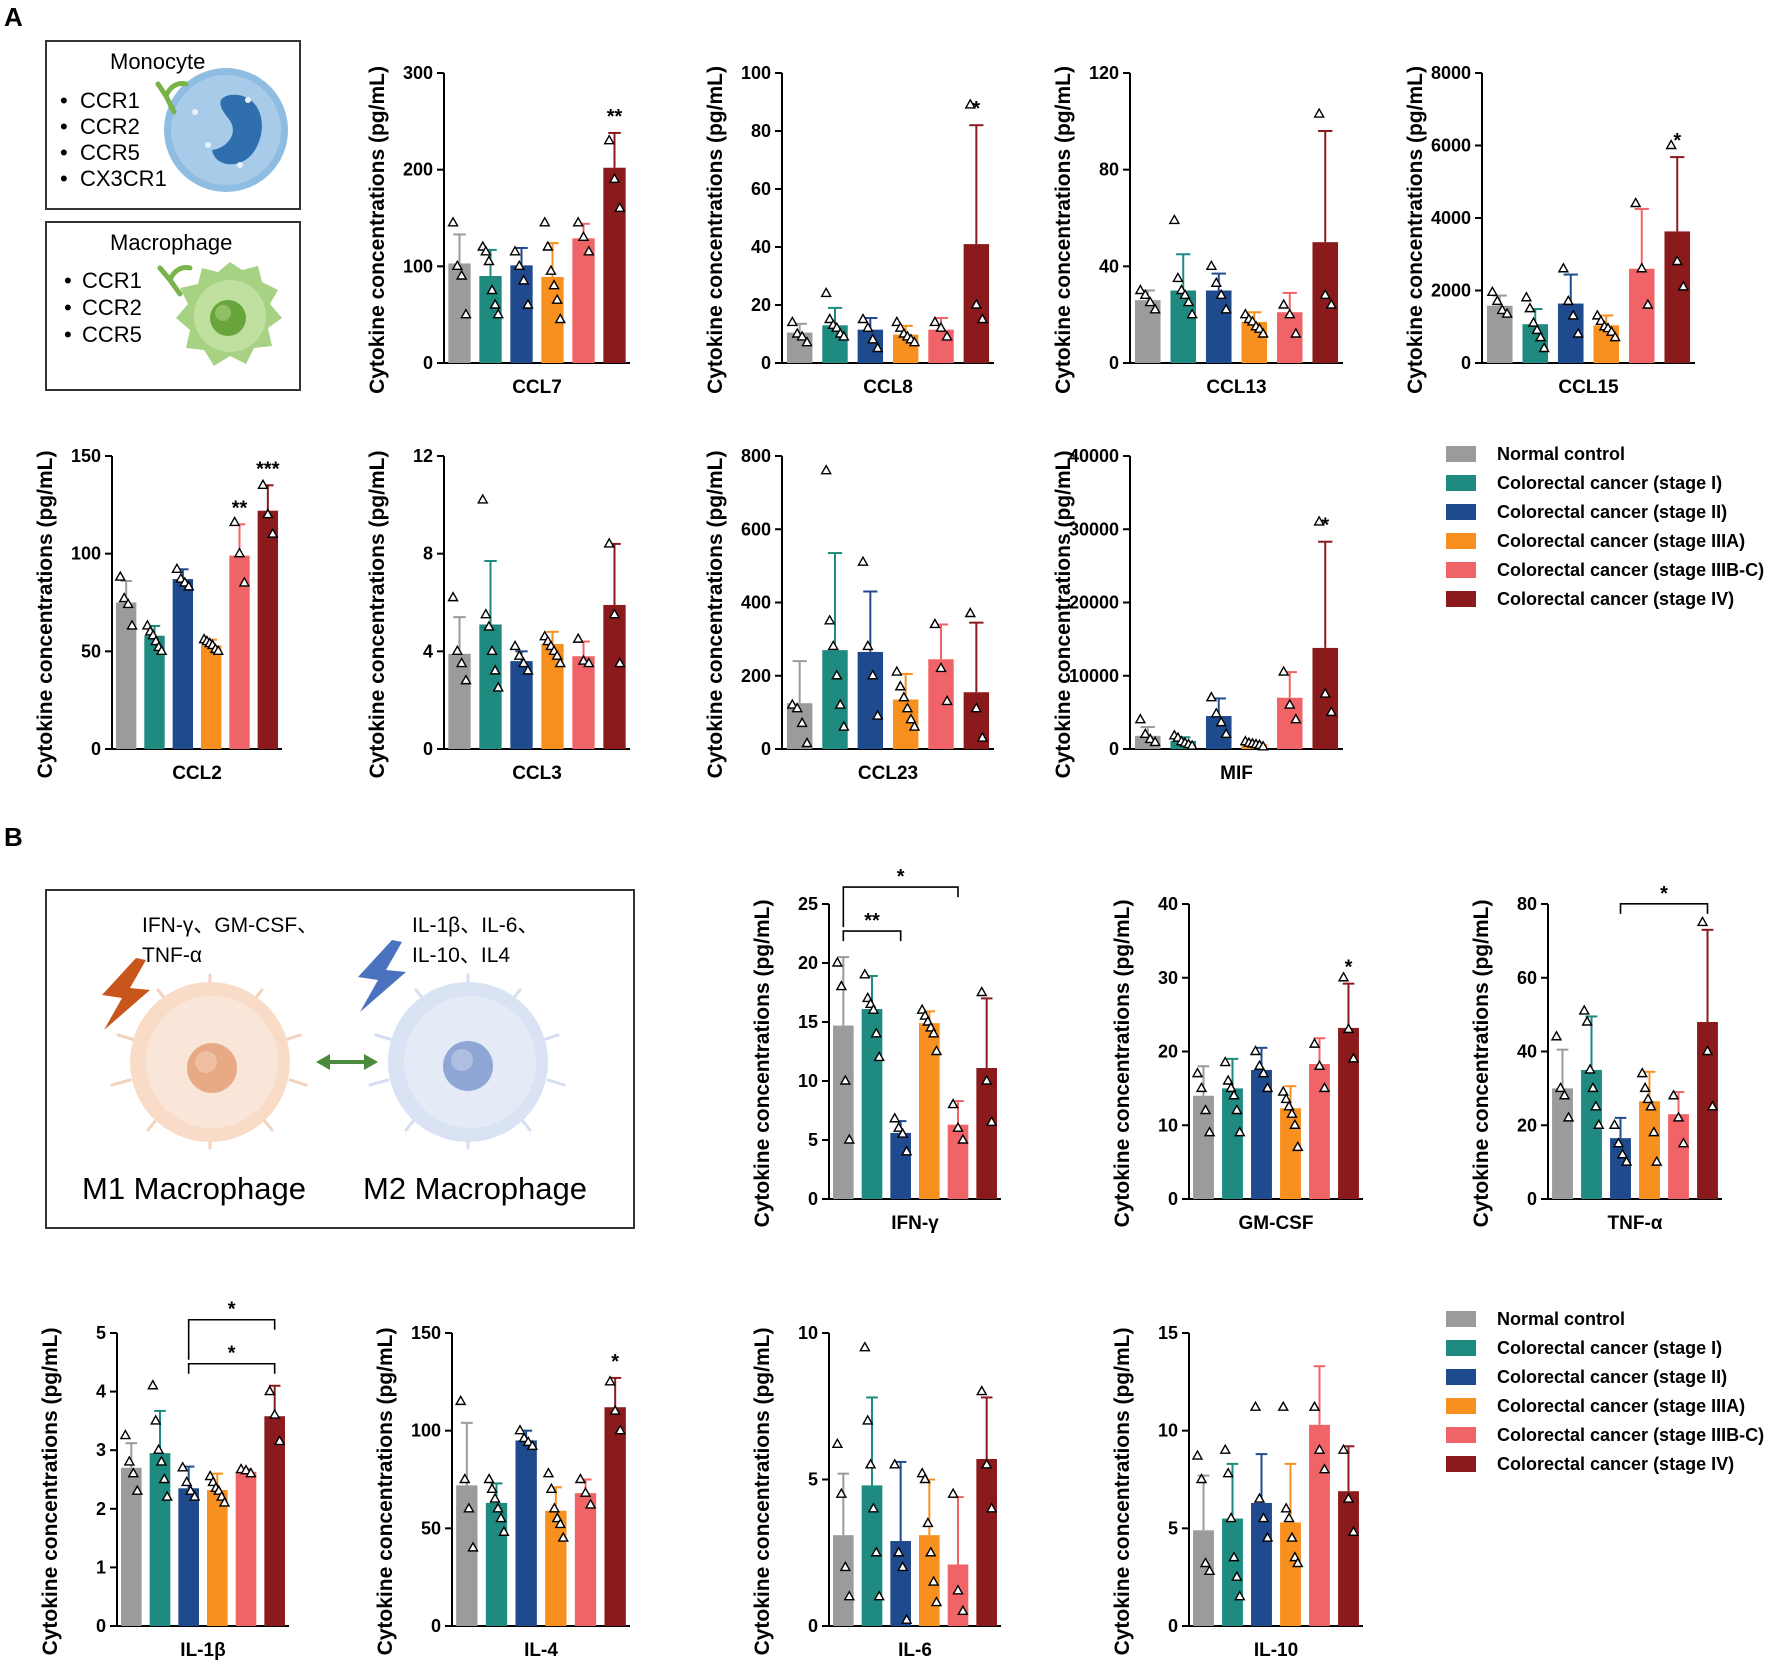 This screenshot has width=1785, height=1671. Describe the element at coordinates (1609, 483) in the screenshot. I see `legend-label: Colorectal cancer (stage I)` at that location.